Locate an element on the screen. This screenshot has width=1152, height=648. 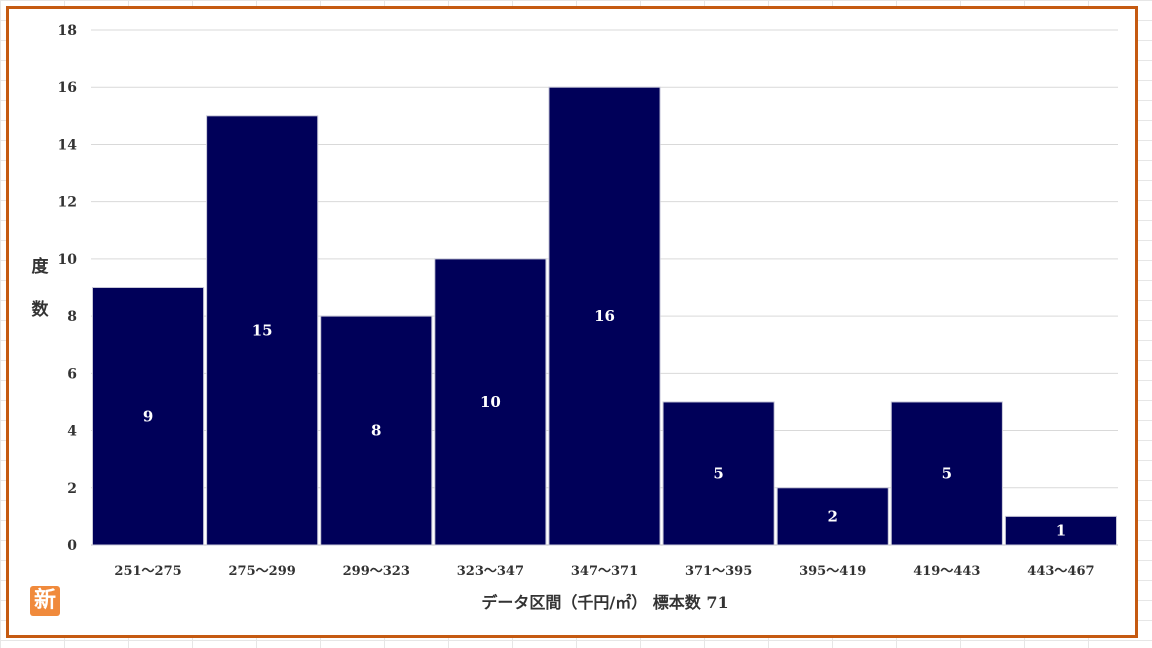
bar-value-label: 16 is located at coordinates (604, 316).